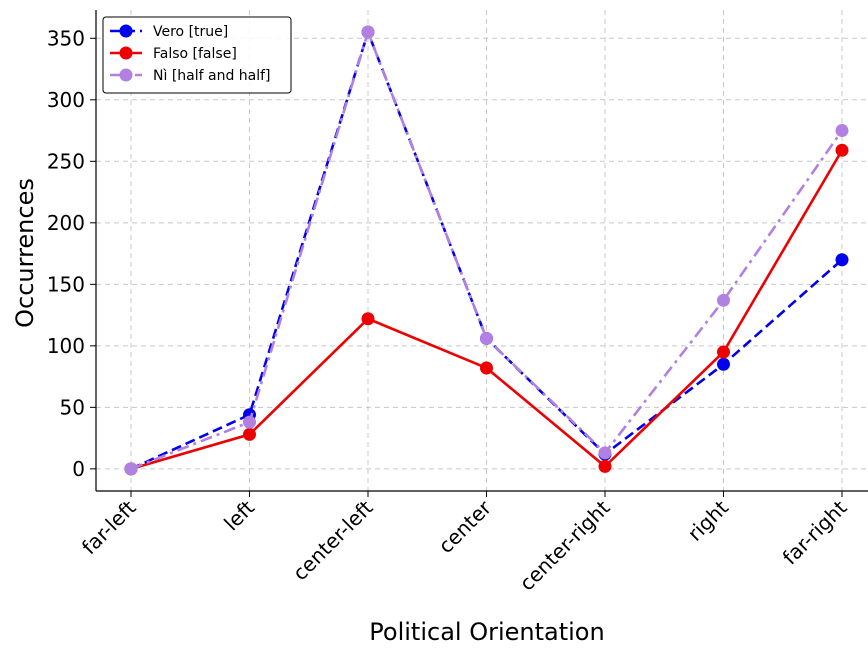 This screenshot has width=868, height=651. Describe the element at coordinates (25, 253) in the screenshot. I see `y-axis-title: Occurrences` at that location.